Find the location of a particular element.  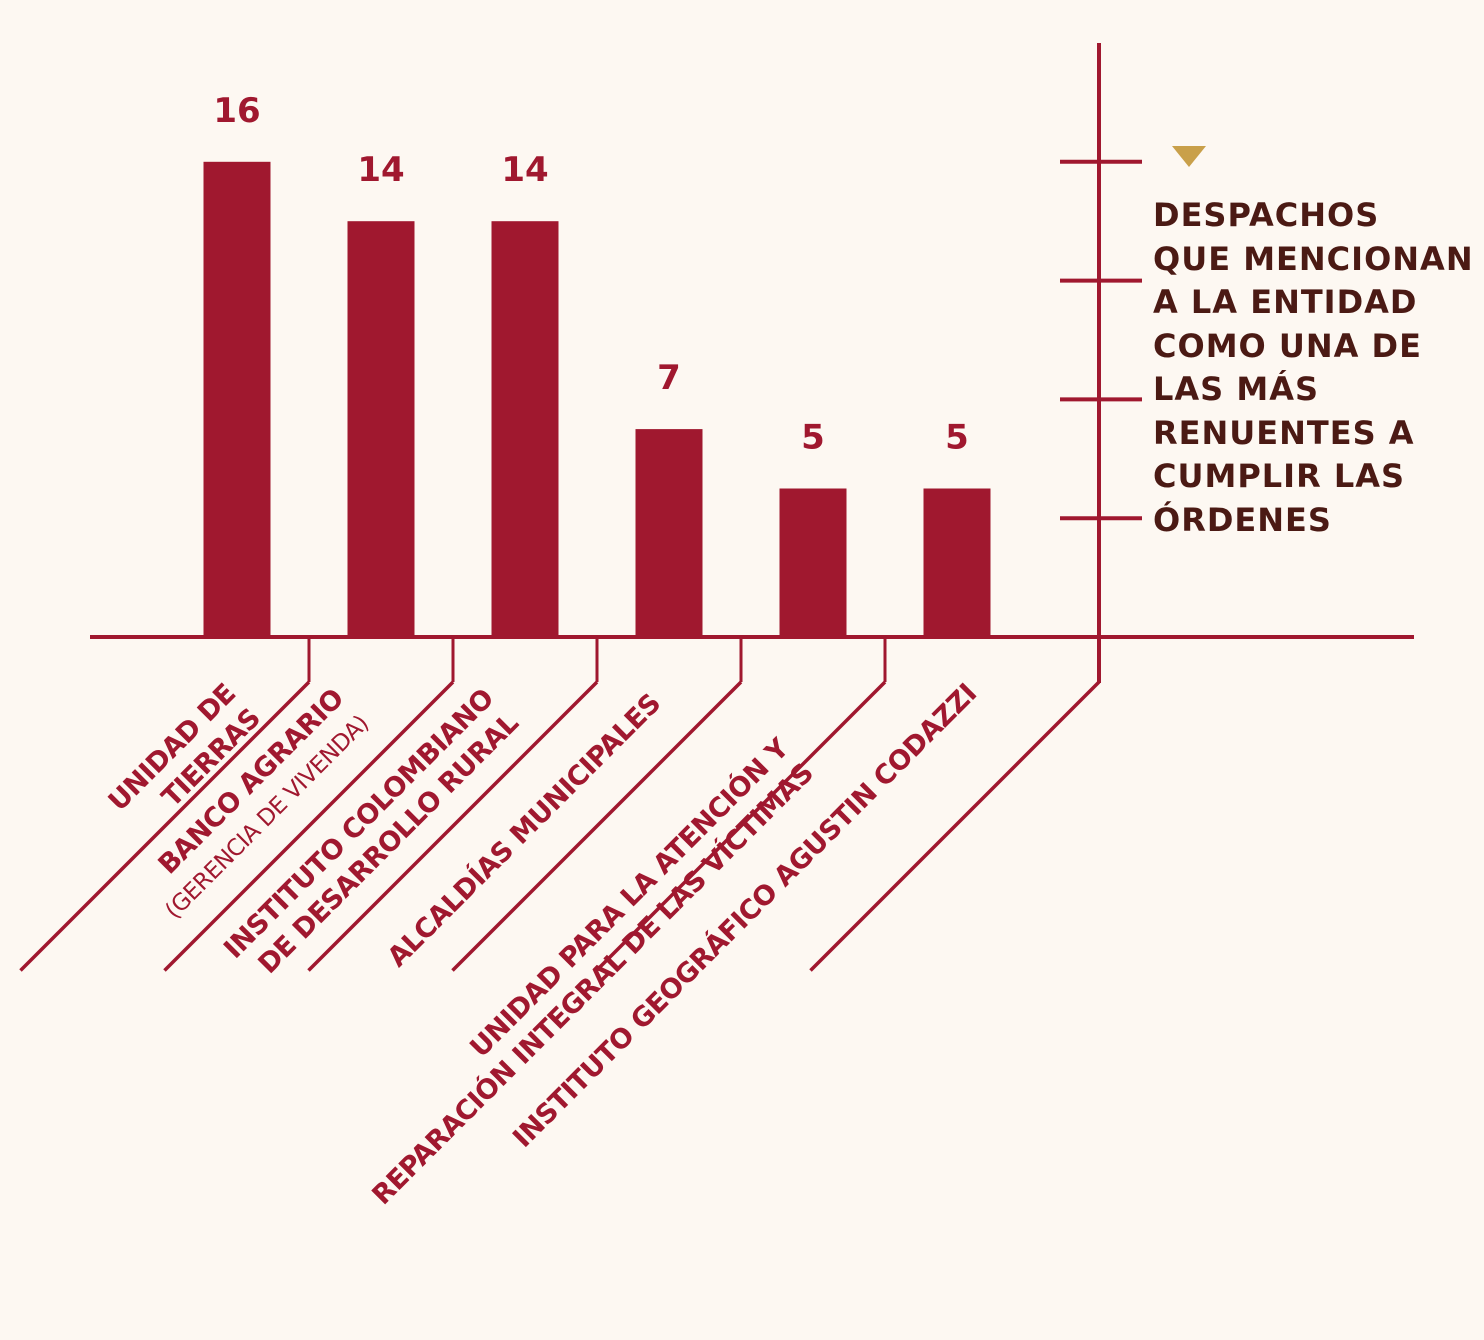

data-label: 16 is located at coordinates (236, 111).